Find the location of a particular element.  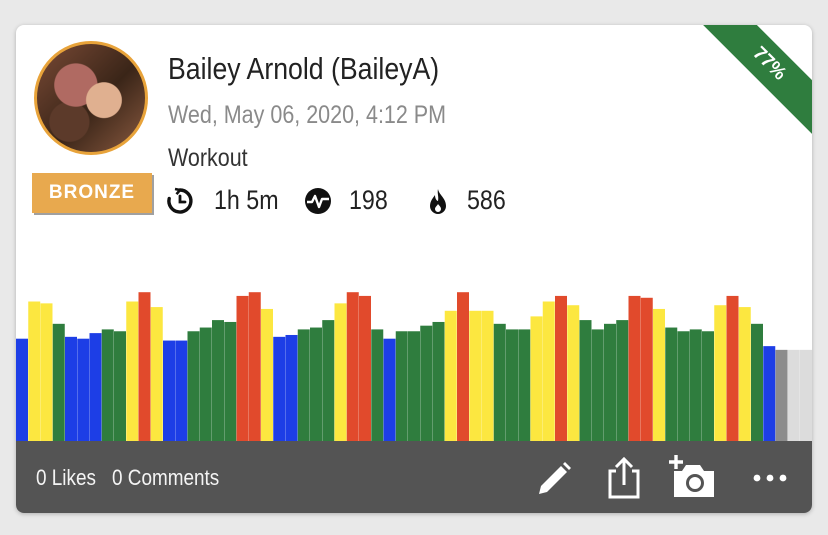

duration-value: 1h 5m is located at coordinates (246, 200).